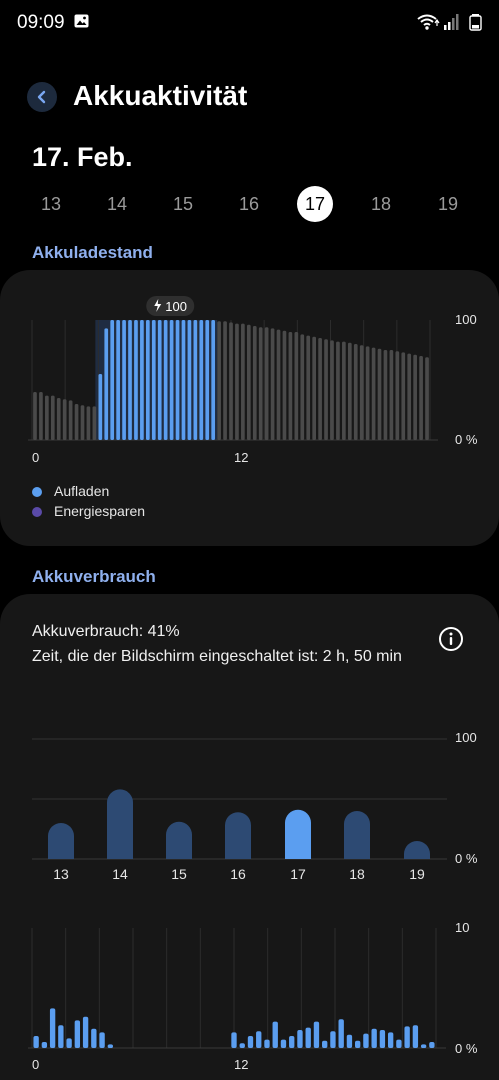  Describe the element at coordinates (466, 1048) in the screenshot. I see `hourly-y-min: 0 %` at that location.